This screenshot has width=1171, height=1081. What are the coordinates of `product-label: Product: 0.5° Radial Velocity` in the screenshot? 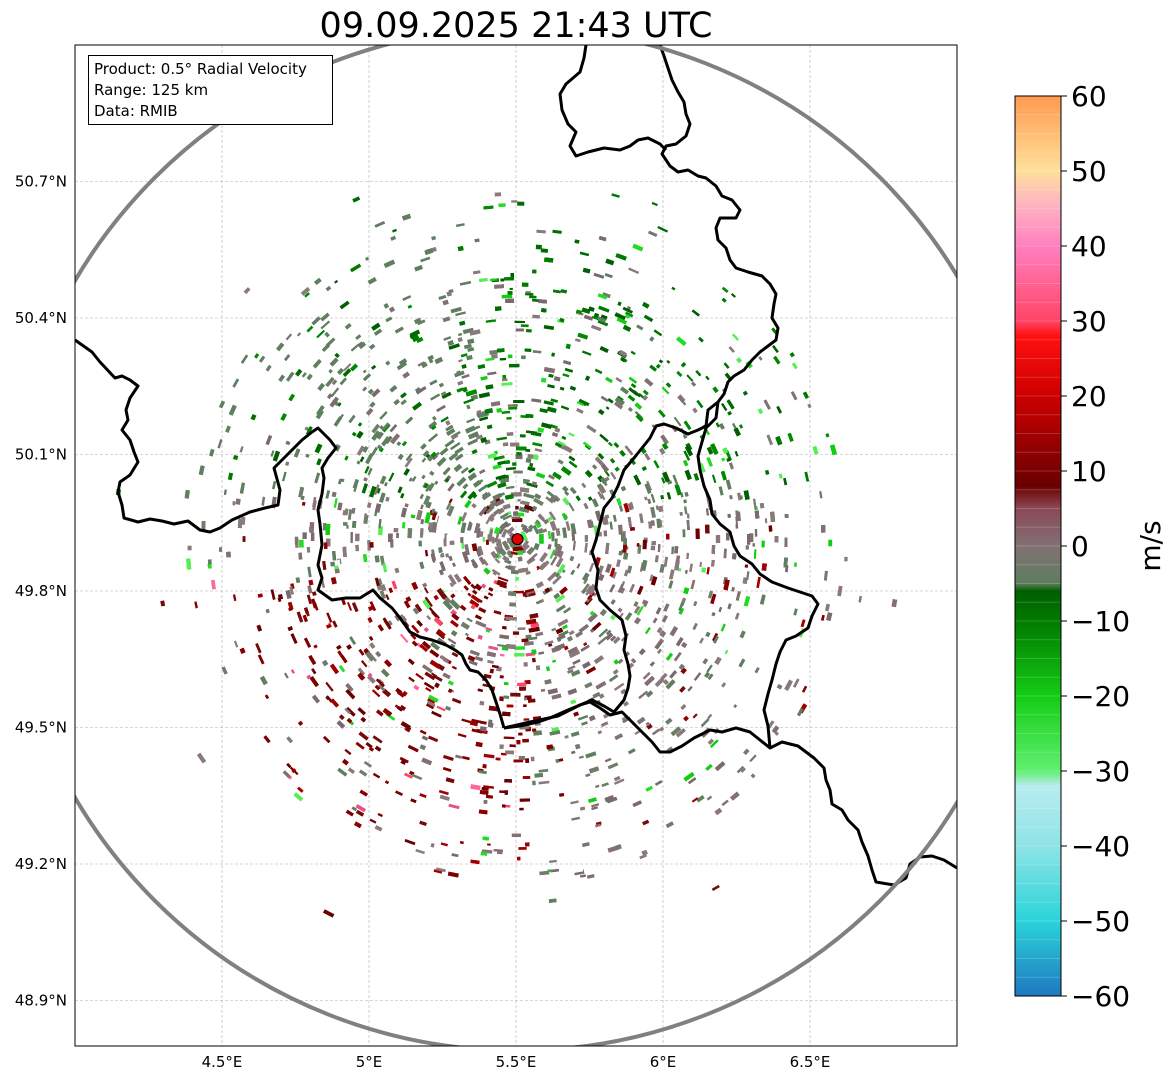 It's located at (200, 69).